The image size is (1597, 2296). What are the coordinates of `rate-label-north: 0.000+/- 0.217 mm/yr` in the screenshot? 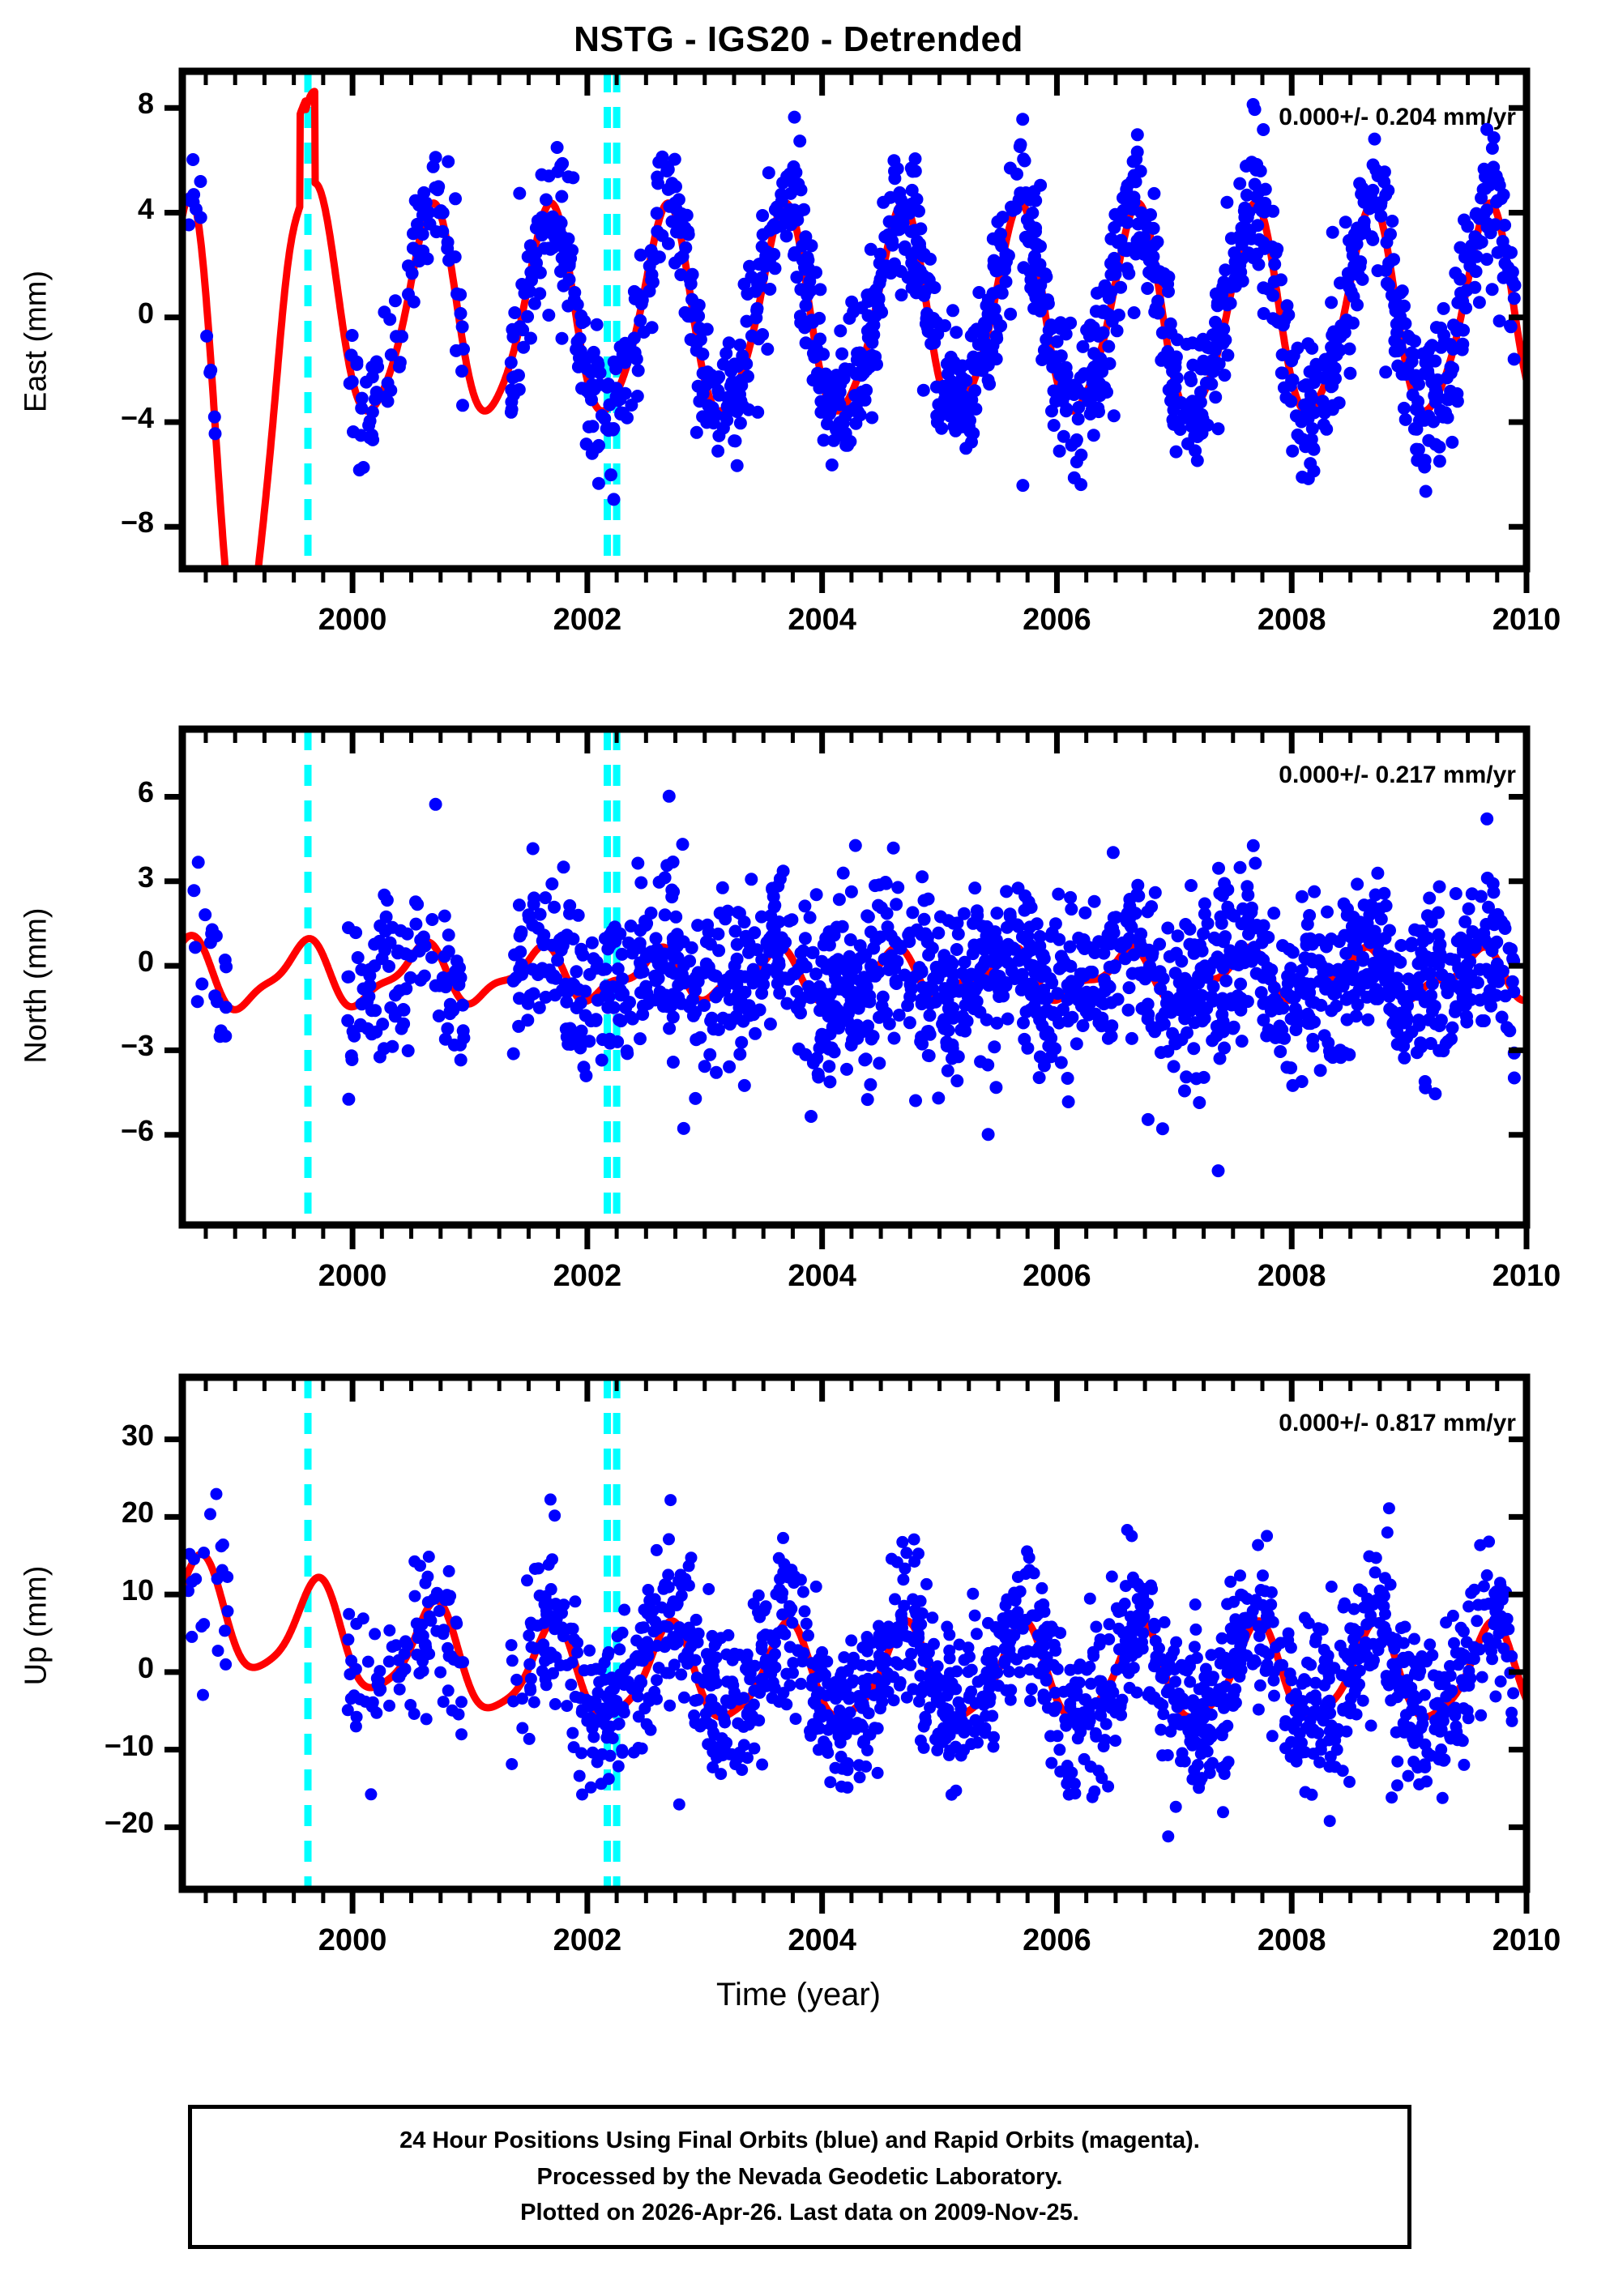 It's located at (1397, 775).